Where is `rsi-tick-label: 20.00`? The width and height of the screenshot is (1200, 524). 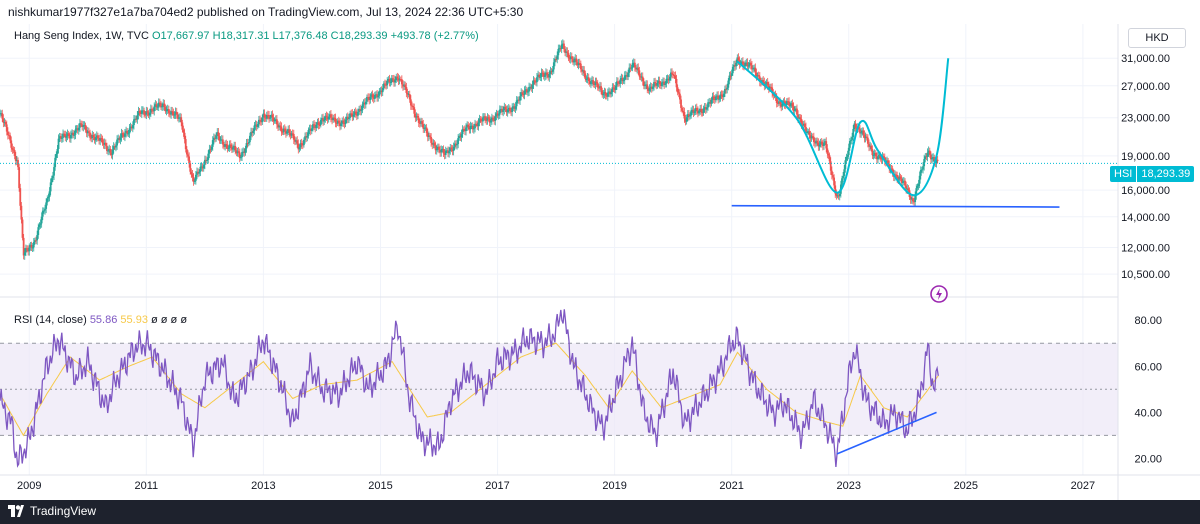 rsi-tick-label: 20.00 is located at coordinates (1148, 459).